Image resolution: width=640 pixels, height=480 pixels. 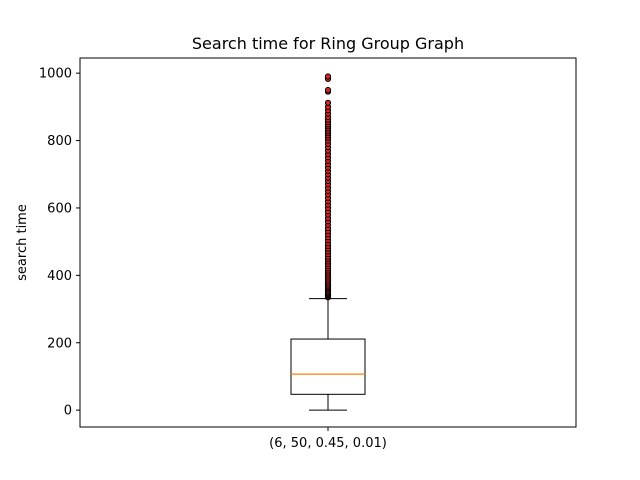 What do you see at coordinates (59, 141) in the screenshot?
I see `y-tick-label: 800` at bounding box center [59, 141].